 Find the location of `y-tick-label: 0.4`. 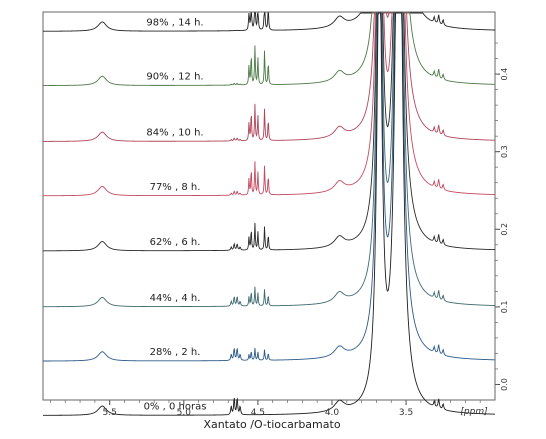

y-tick-label: 0.4 is located at coordinates (504, 74).